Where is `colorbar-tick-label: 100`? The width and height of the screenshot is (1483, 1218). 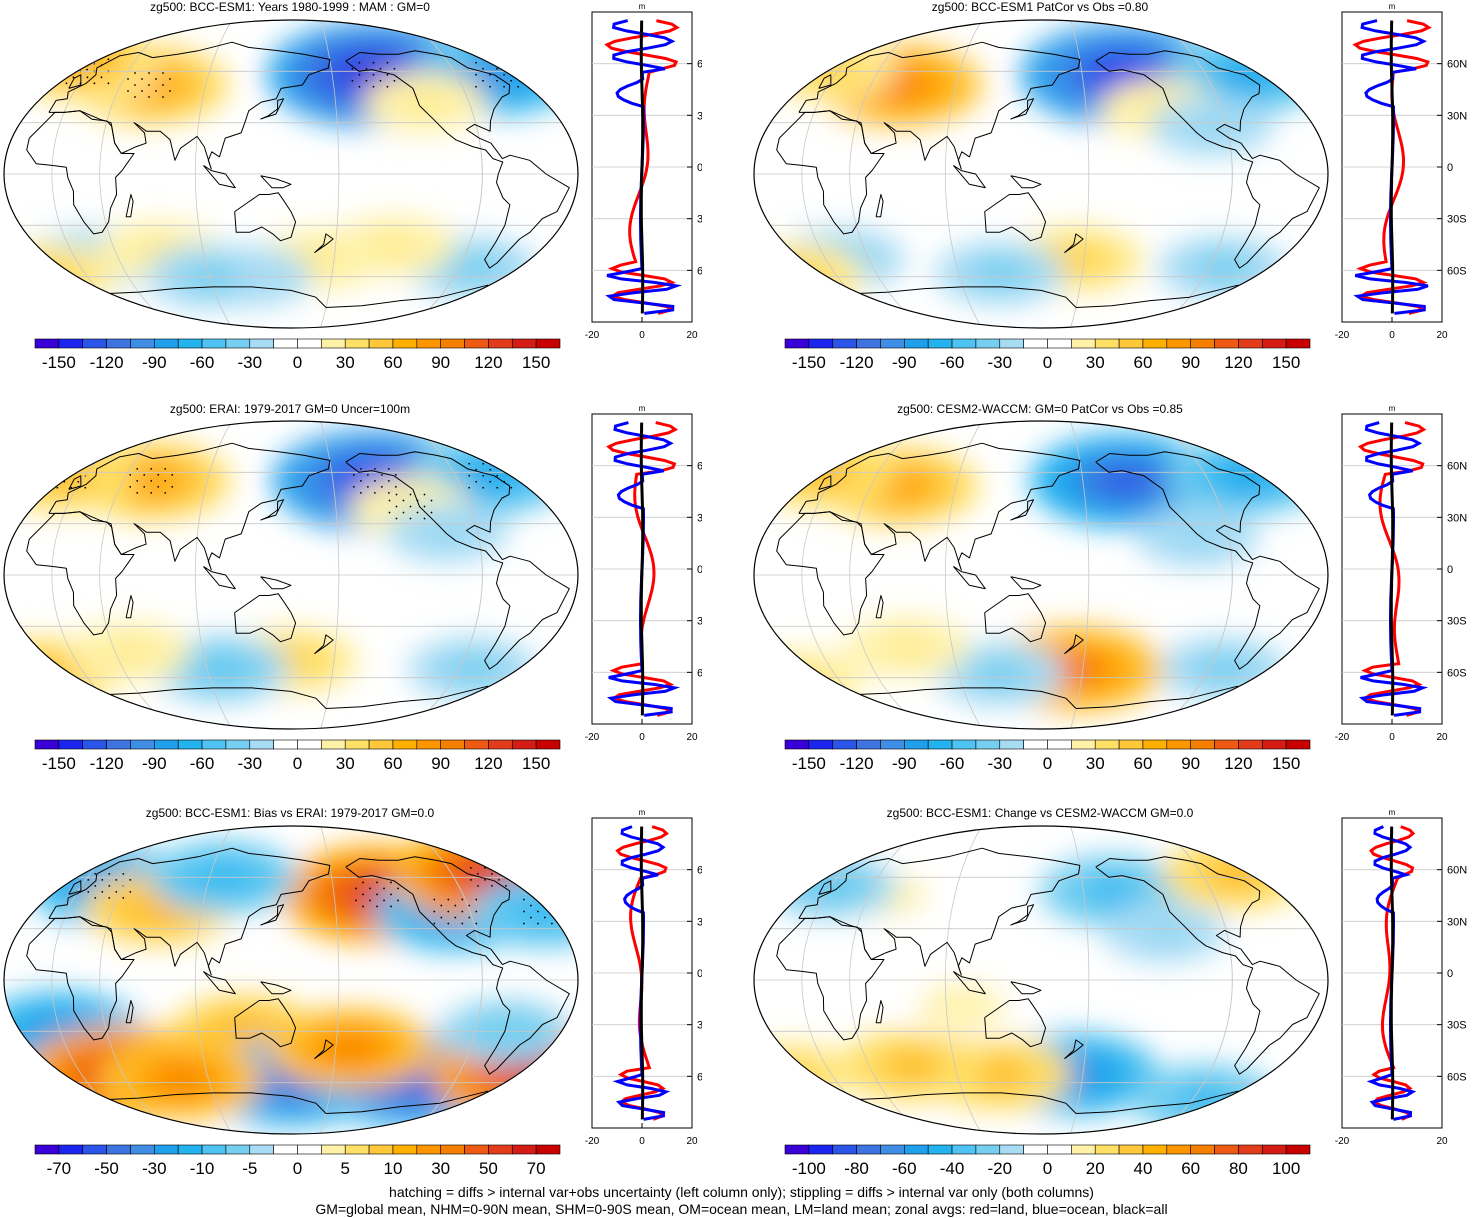
colorbar-tick-label: 100 is located at coordinates (1286, 1168).